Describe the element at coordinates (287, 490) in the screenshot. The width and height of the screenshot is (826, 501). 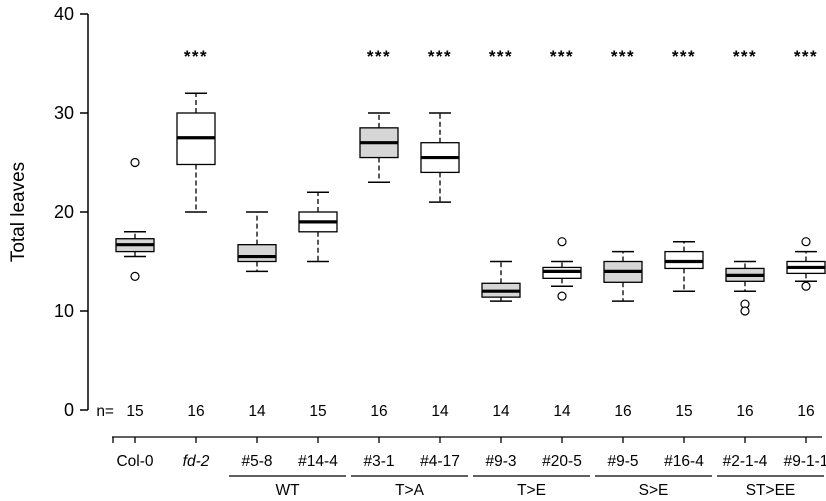
I see `group-label: WT` at that location.